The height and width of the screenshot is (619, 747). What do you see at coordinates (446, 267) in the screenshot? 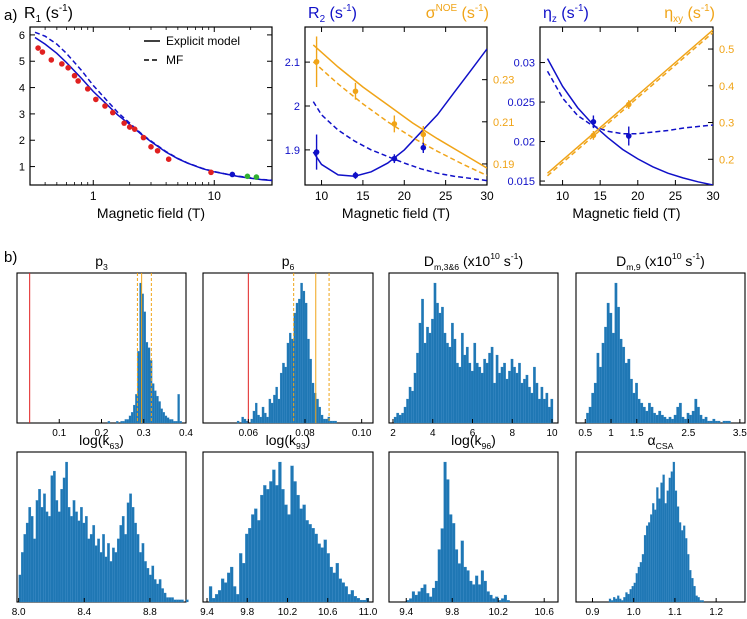
I see `chart-title-part: m,3&6` at bounding box center [446, 267].